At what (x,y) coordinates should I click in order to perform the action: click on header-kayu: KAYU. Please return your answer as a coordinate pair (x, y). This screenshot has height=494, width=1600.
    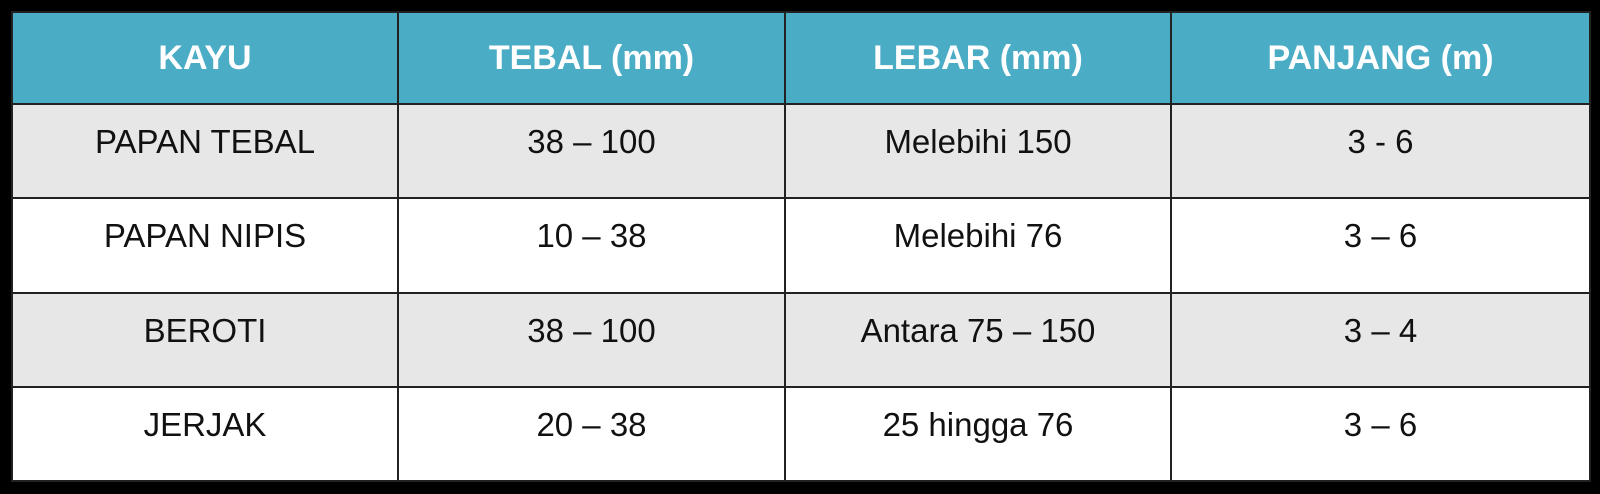
    Looking at the image, I should click on (205, 58).